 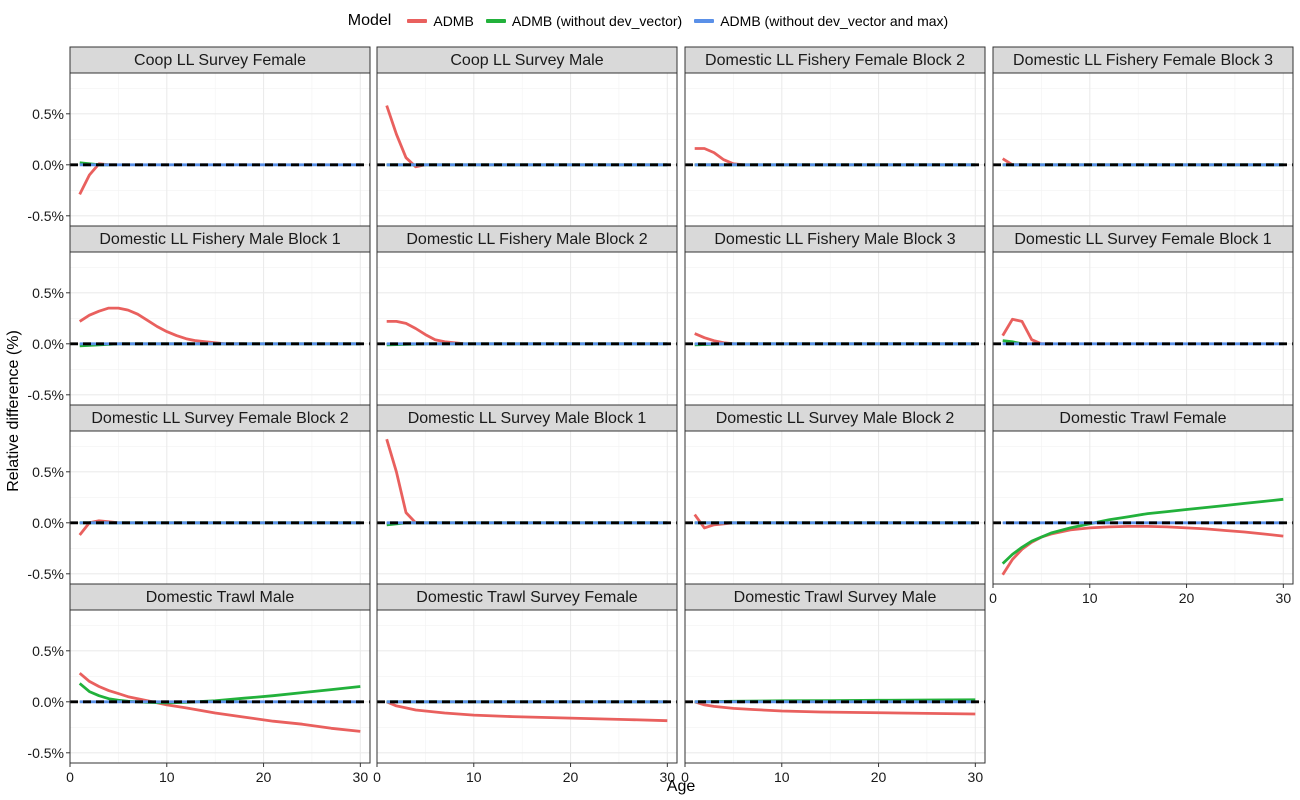 I want to click on facet-strip-coop-ll-survey-male, so click(x=527, y=60).